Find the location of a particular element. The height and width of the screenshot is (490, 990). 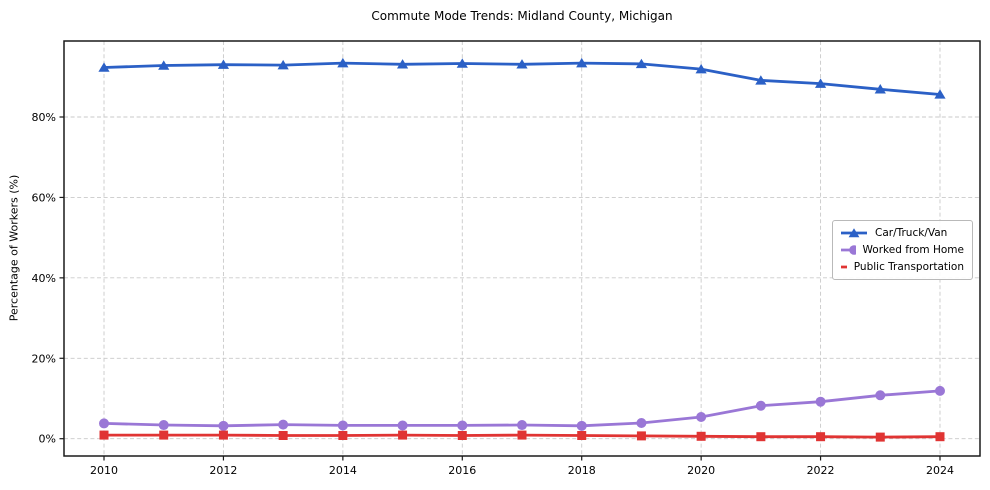

legend-item-0: Car/Truck/Van is located at coordinates (902, 233).